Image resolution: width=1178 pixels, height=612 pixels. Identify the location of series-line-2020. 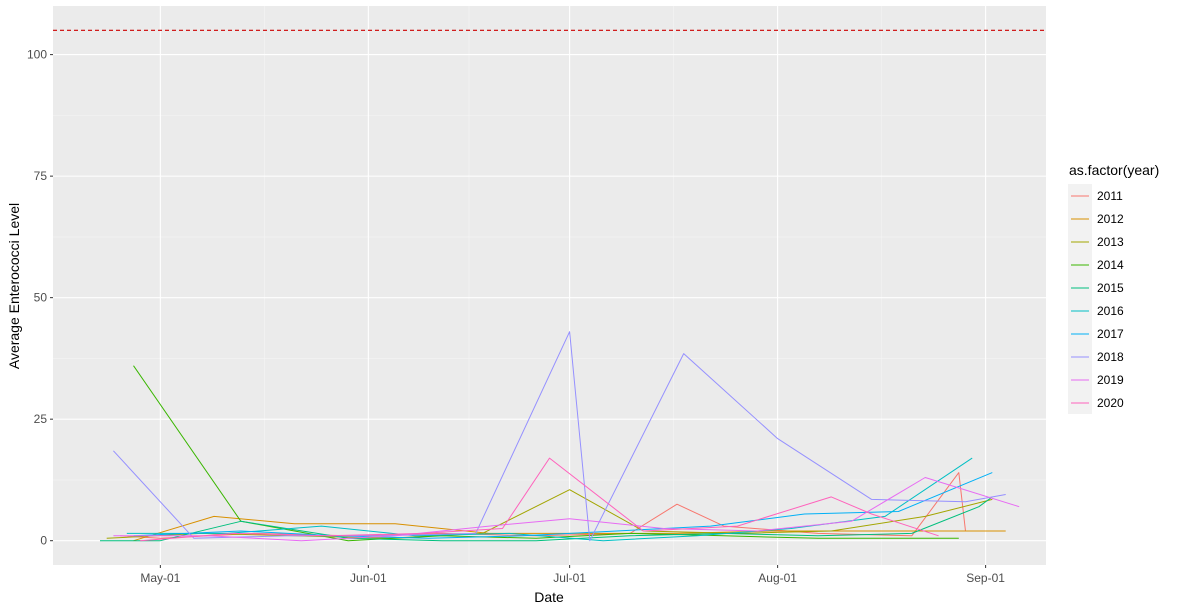
(539, 499).